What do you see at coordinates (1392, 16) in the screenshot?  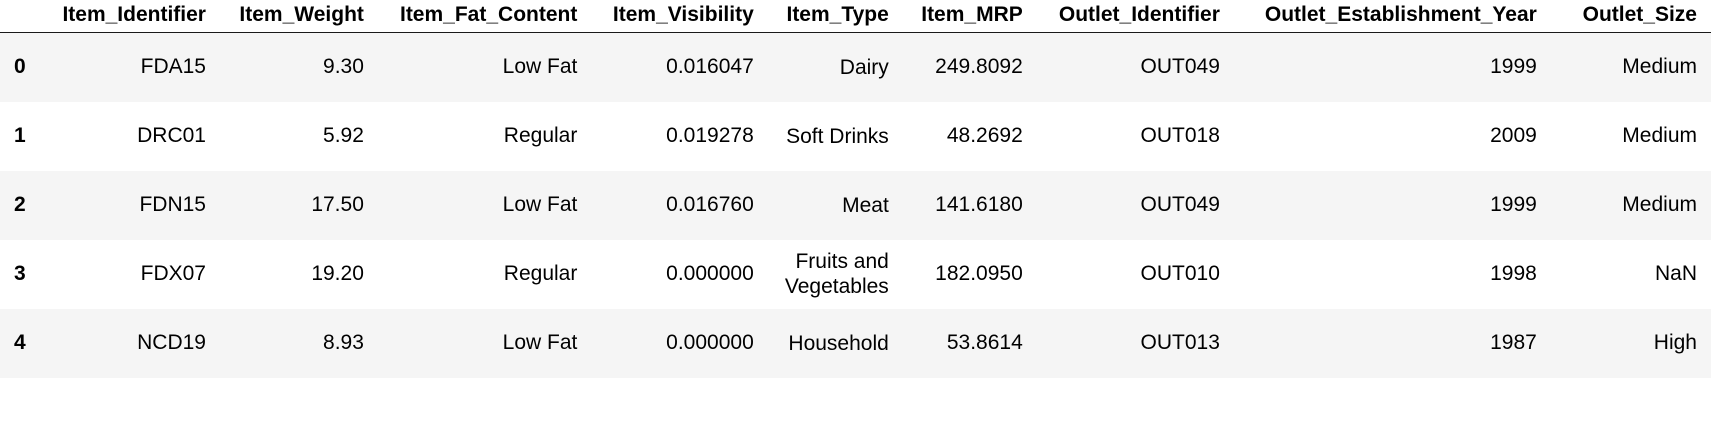 I see `column-header-outlet-establishment-year: Outlet_Establishment_Year` at bounding box center [1392, 16].